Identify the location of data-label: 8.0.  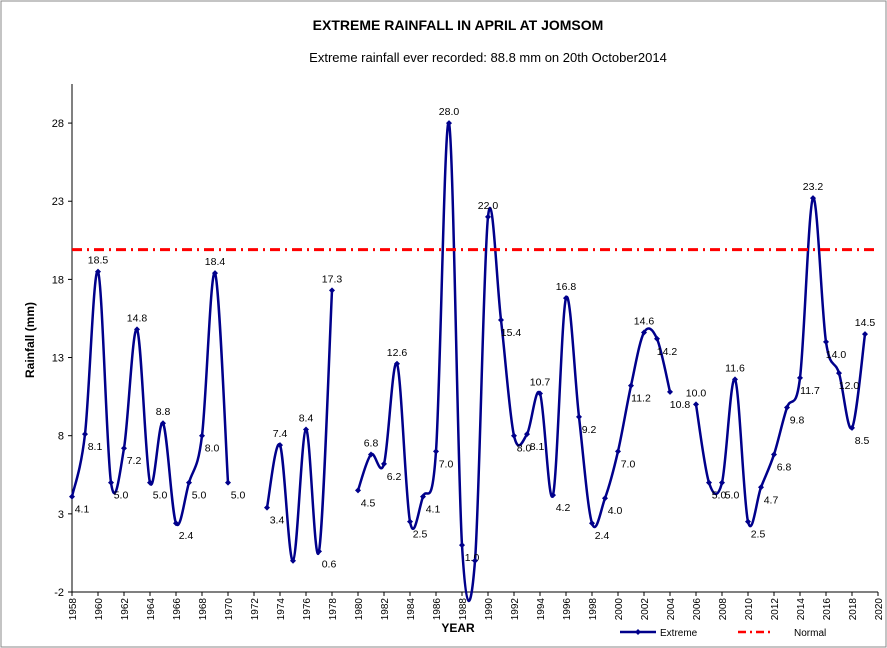
(212, 449).